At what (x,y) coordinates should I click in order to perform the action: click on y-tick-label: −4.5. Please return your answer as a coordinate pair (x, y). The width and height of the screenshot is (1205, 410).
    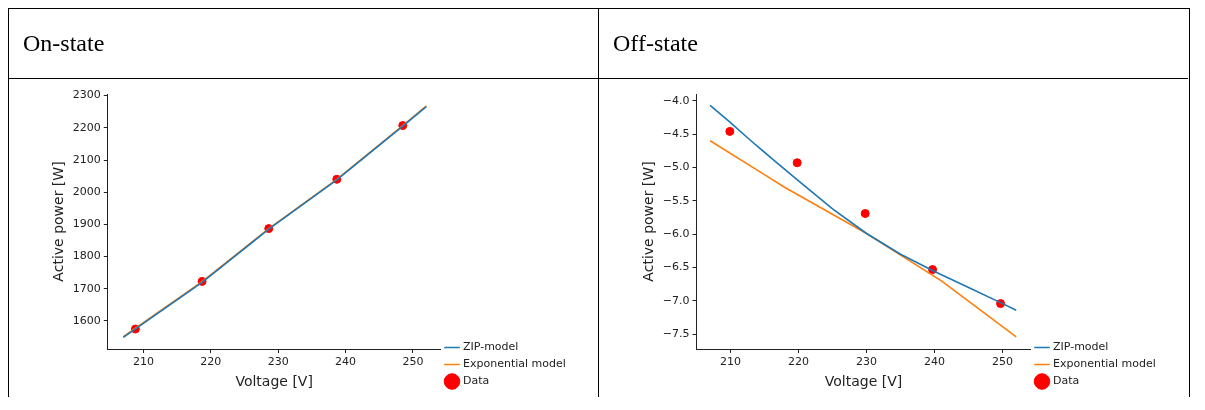
    Looking at the image, I should click on (676, 133).